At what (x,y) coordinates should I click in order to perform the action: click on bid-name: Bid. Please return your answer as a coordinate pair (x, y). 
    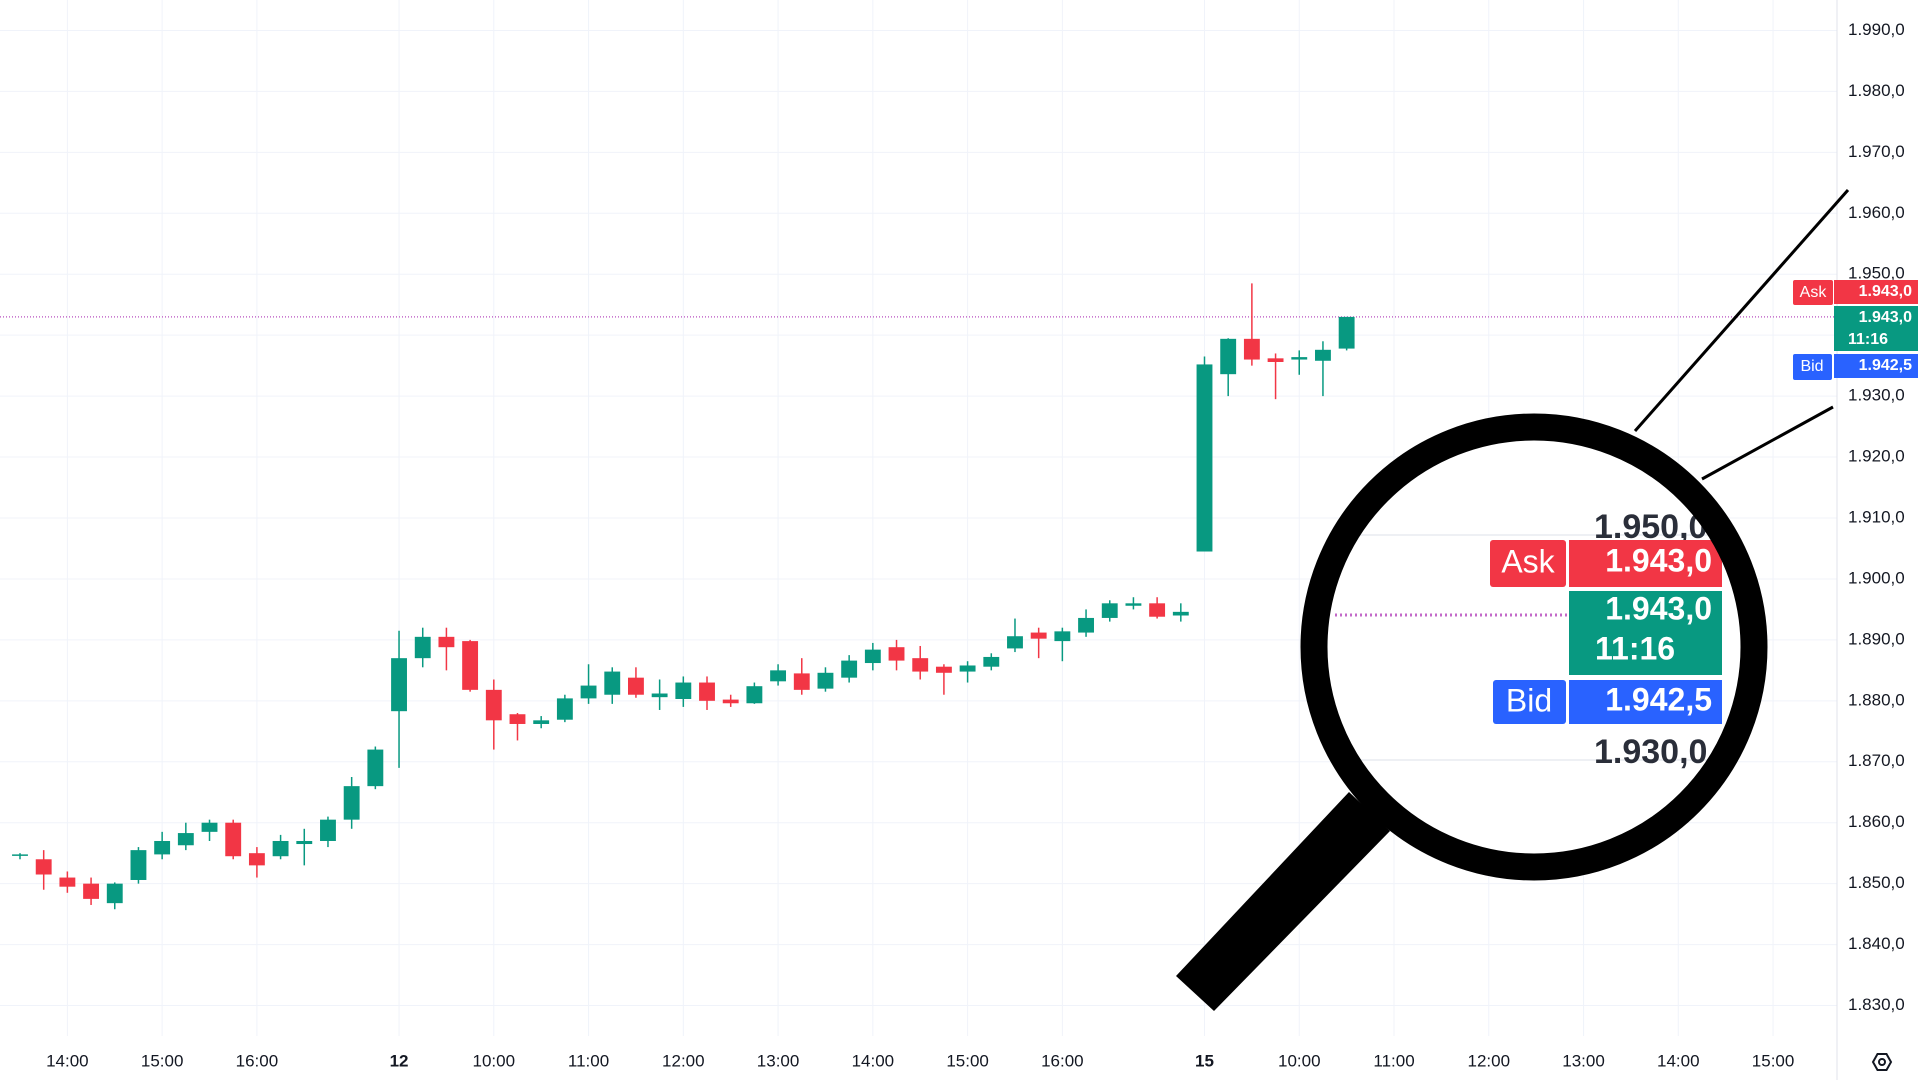
    Looking at the image, I should click on (1811, 366).